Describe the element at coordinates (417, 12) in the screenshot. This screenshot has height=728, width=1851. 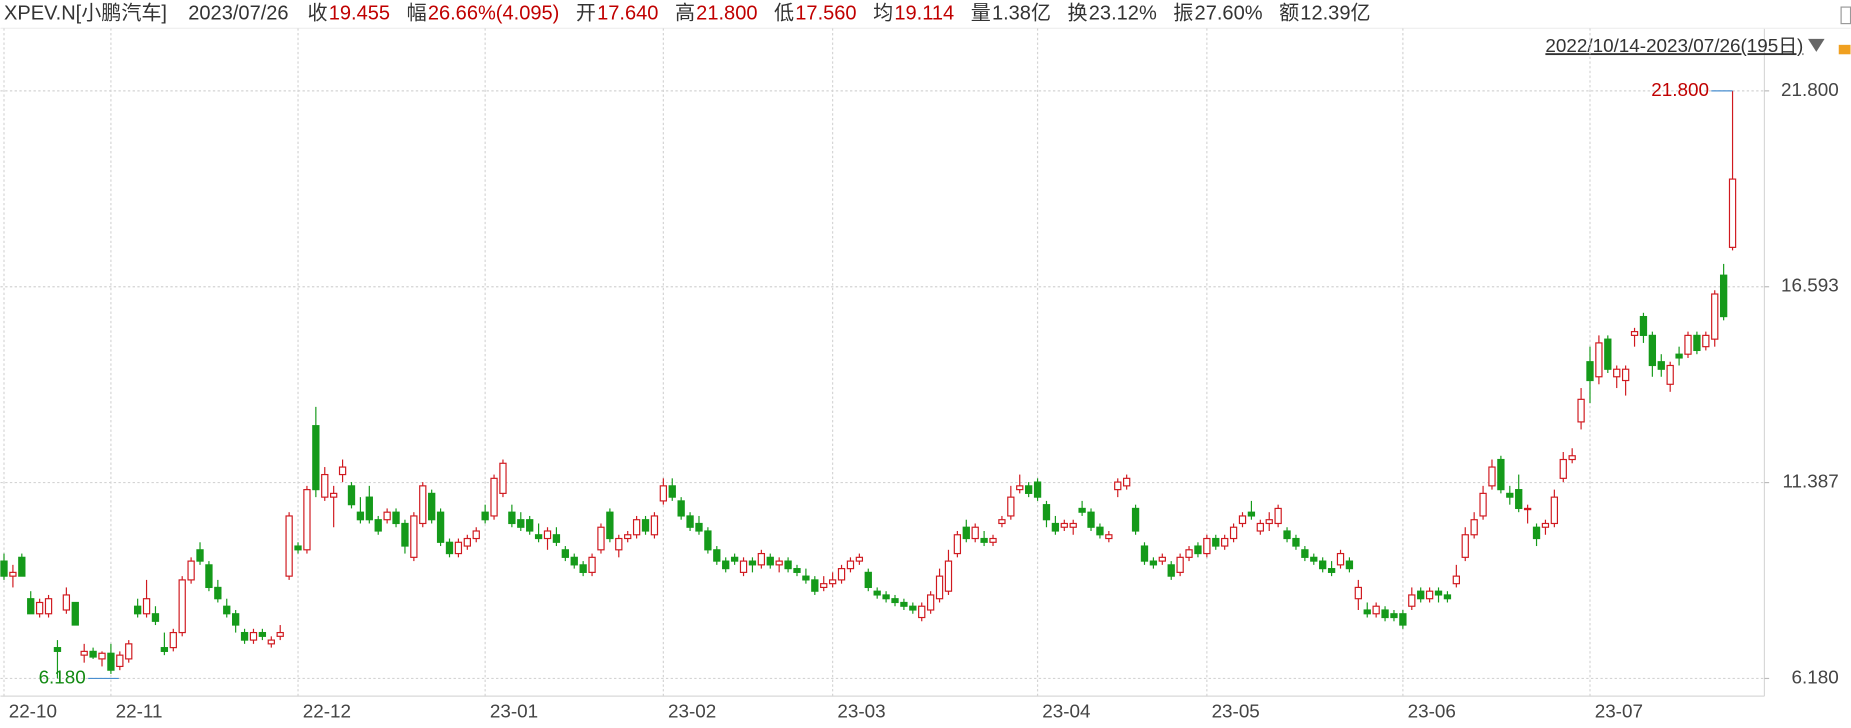
I see `field-label: 幅` at that location.